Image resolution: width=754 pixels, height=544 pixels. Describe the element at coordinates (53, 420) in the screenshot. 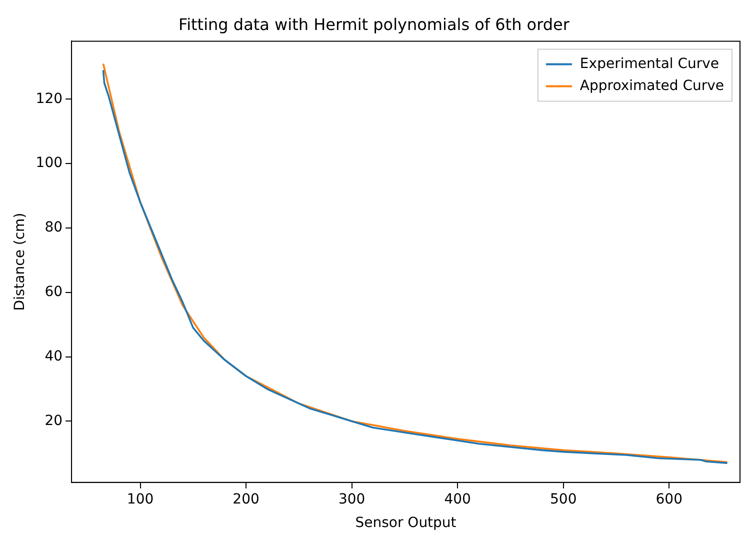

I see `y-tick-label: 20` at that location.